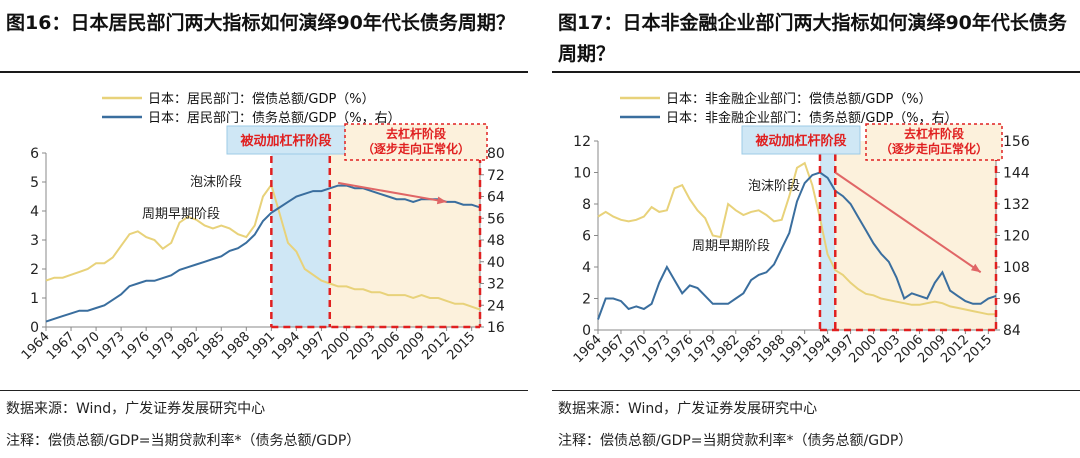 The width and height of the screenshot is (1080, 458). I want to click on x-tick-label: 1970, so click(86, 346).